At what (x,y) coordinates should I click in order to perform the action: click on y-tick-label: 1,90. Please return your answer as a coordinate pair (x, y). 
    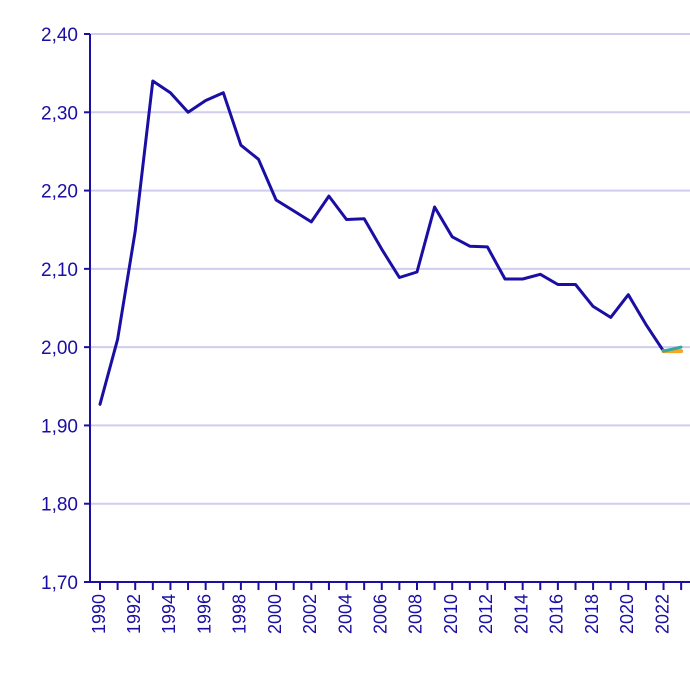
    Looking at the image, I should click on (59, 426).